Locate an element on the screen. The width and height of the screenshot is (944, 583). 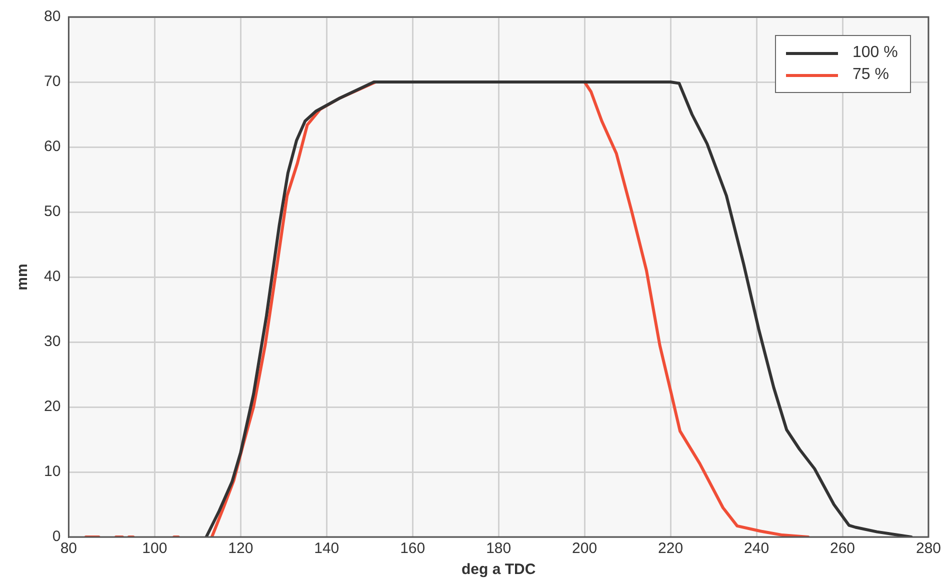
y-axis-title: mm is located at coordinates (23, 277).